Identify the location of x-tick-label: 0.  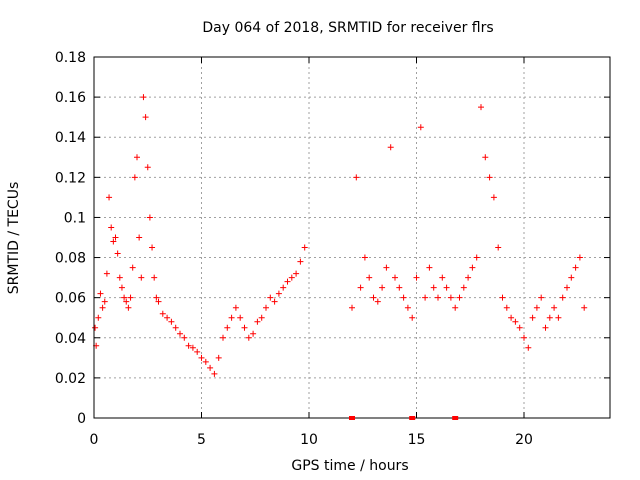
(94, 440).